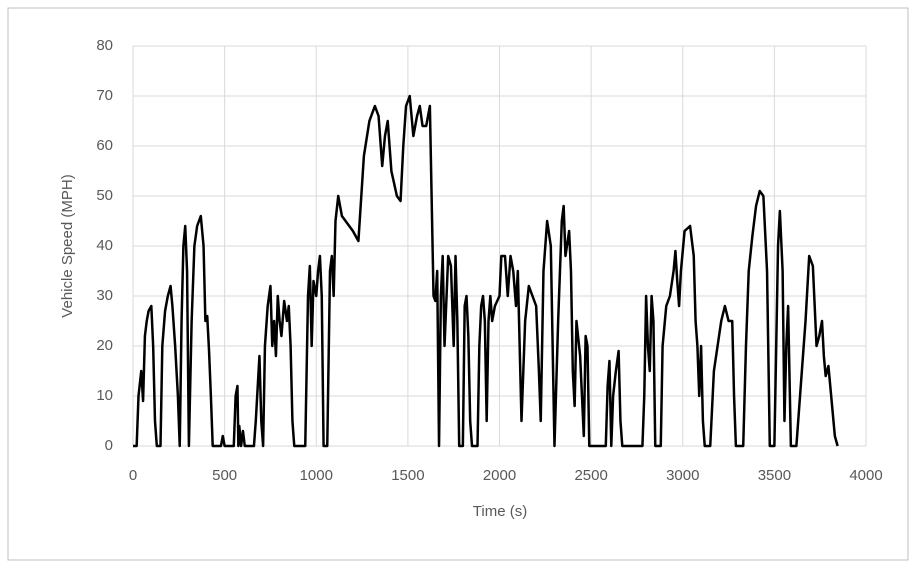 This screenshot has height=567, width=915. Describe the element at coordinates (500, 511) in the screenshot. I see `x-axis-title: Time (s)` at that location.